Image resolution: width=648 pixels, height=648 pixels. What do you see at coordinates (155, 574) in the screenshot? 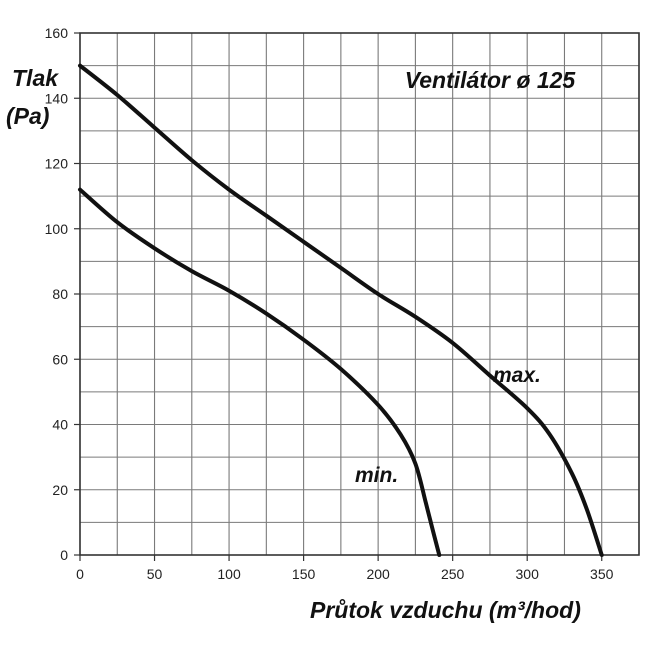
I see `x-tick-label: 50` at bounding box center [155, 574].